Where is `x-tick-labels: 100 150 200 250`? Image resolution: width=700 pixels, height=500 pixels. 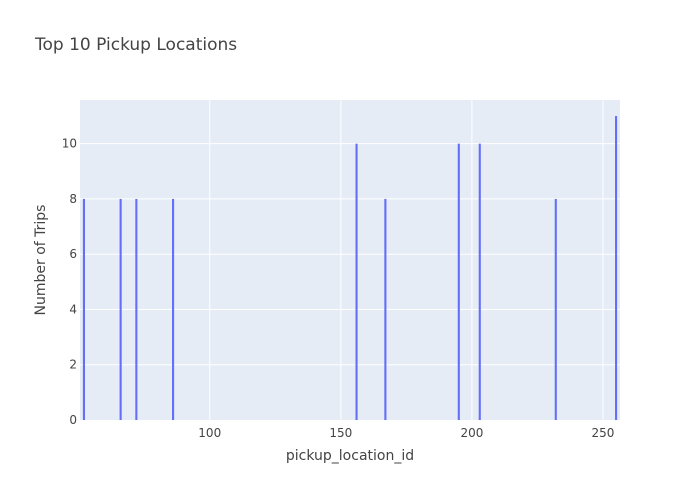
x-tick-labels: 100 150 200 250 is located at coordinates (406, 433).